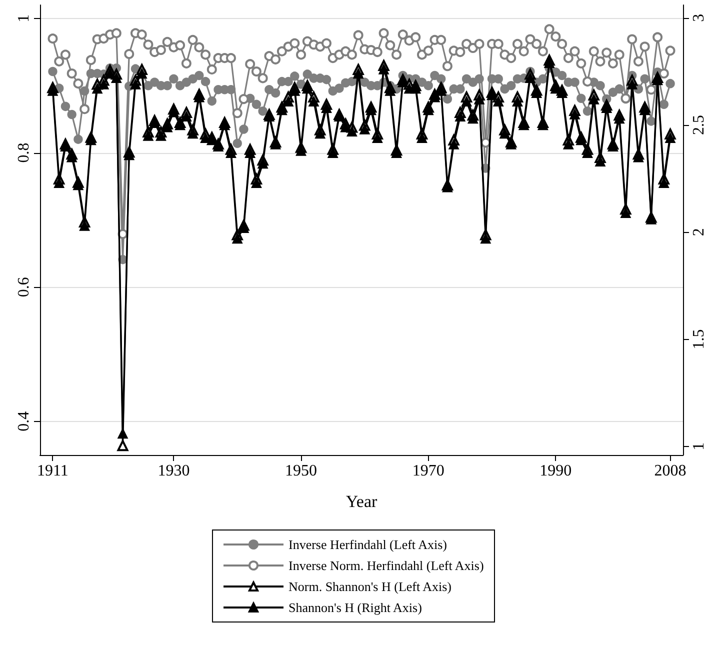 The width and height of the screenshot is (707, 652). What do you see at coordinates (698, 232) in the screenshot?
I see `y2-tick-label: 2` at bounding box center [698, 232].